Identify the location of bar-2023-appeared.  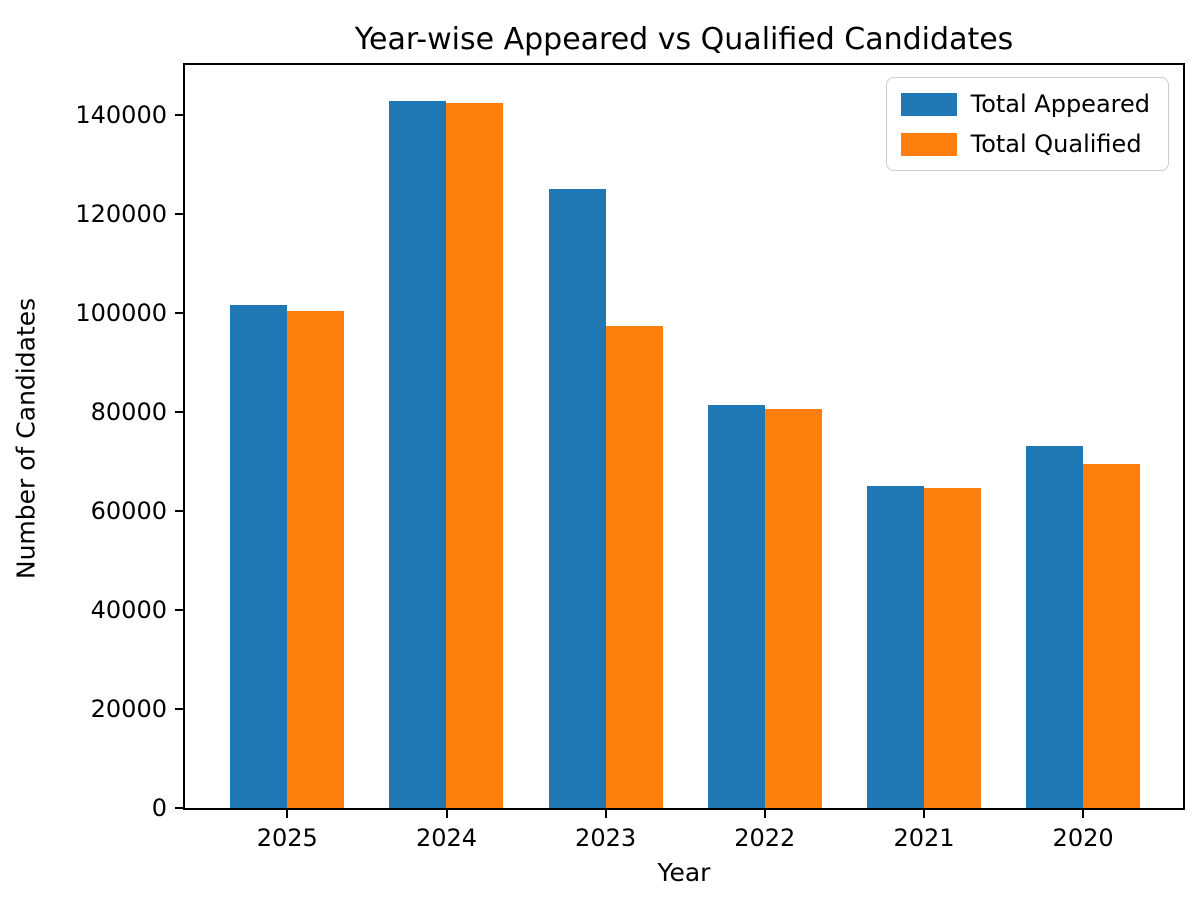
(577, 498).